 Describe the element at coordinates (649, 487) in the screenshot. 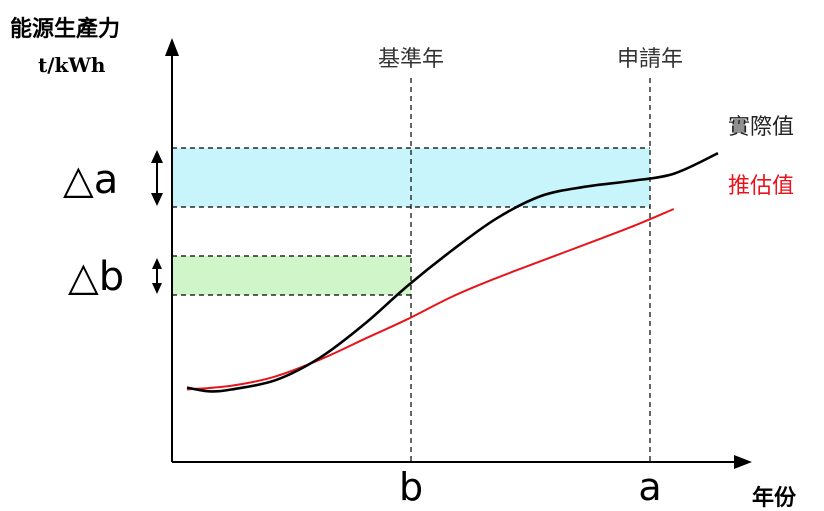

I see `x-tick-a: a` at that location.